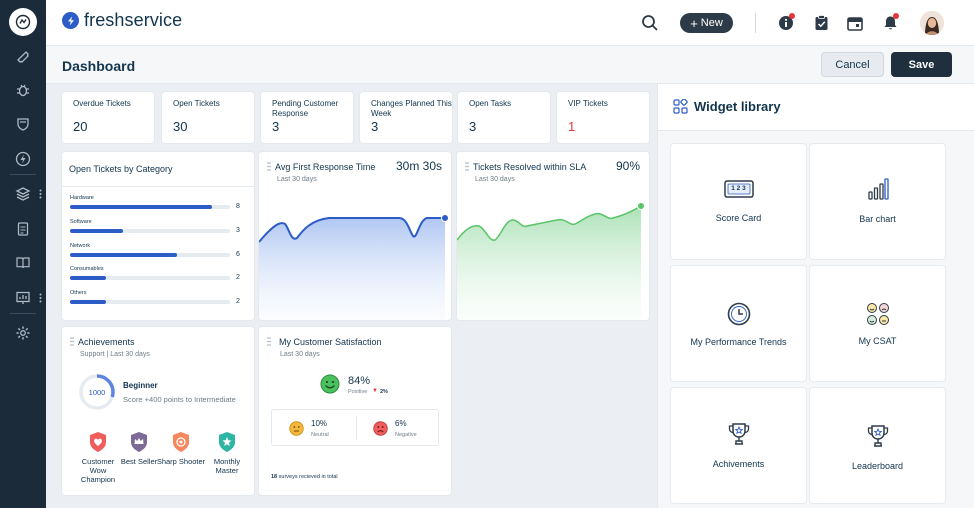  Describe the element at coordinates (139, 442) in the screenshot. I see `crown-shield-icon` at that location.